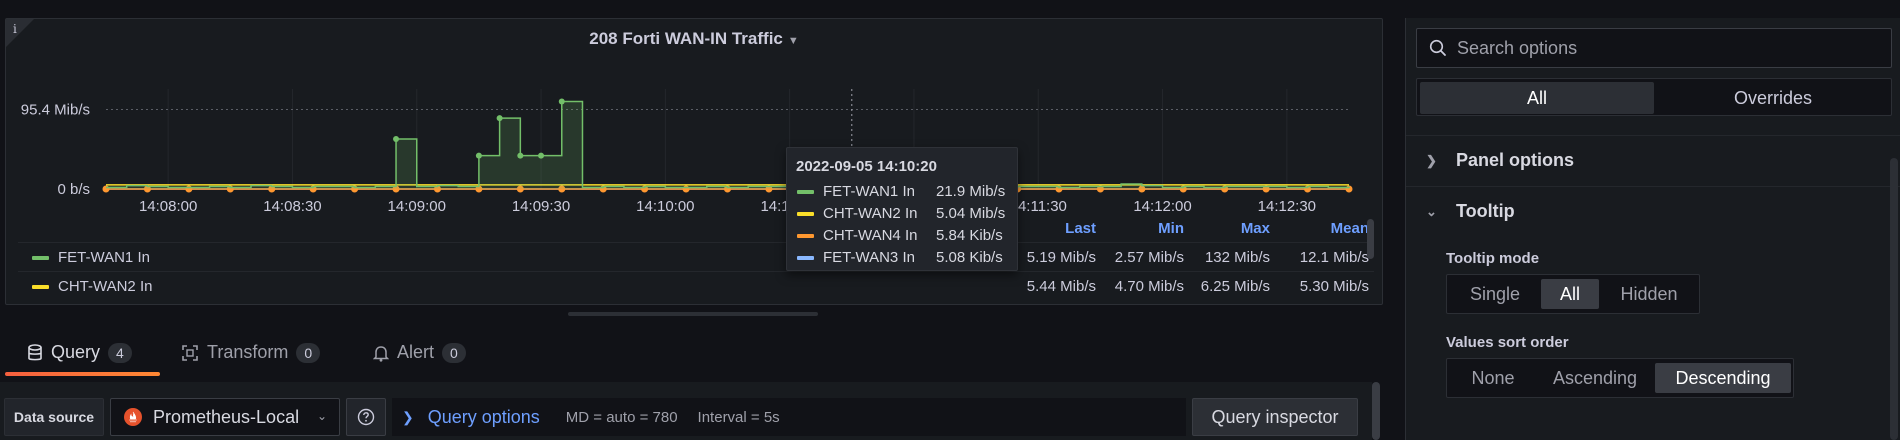 The image size is (1900, 440). What do you see at coordinates (1515, 160) in the screenshot?
I see `section-panel-options-title: Panel options` at bounding box center [1515, 160].